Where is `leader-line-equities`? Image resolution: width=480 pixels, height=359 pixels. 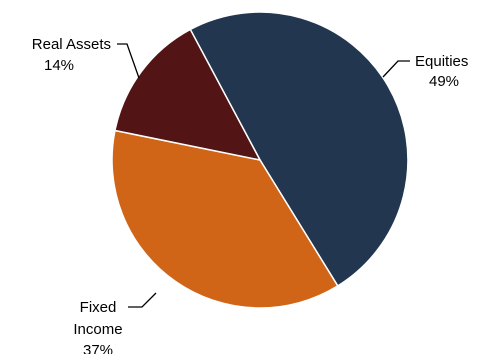
leader-line-equities is located at coordinates (396, 69).